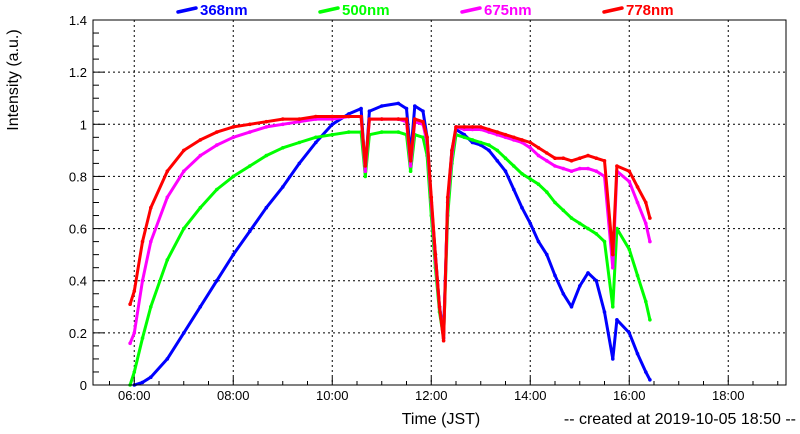  What do you see at coordinates (530, 395) in the screenshot?
I see `x-tick-label: 14:00` at bounding box center [530, 395].